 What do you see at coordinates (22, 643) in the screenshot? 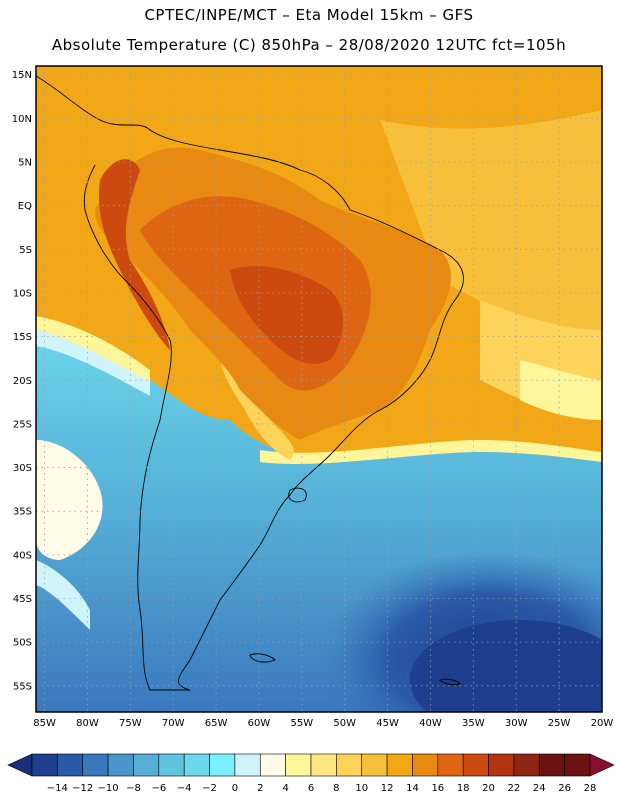
I see `latitude-label: 50S` at bounding box center [22, 643].